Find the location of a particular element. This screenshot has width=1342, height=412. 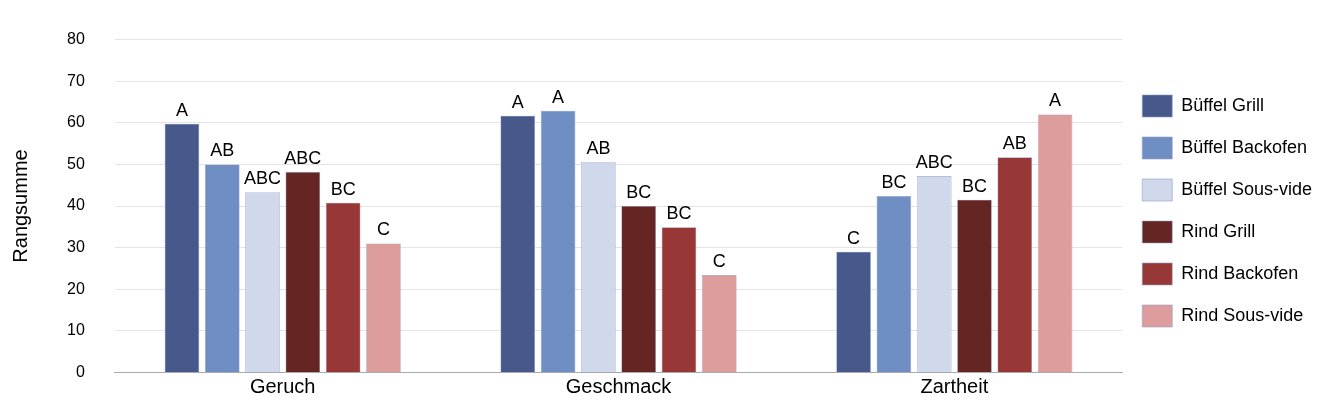

legend-label: Büffel Backofen is located at coordinates (1244, 146).